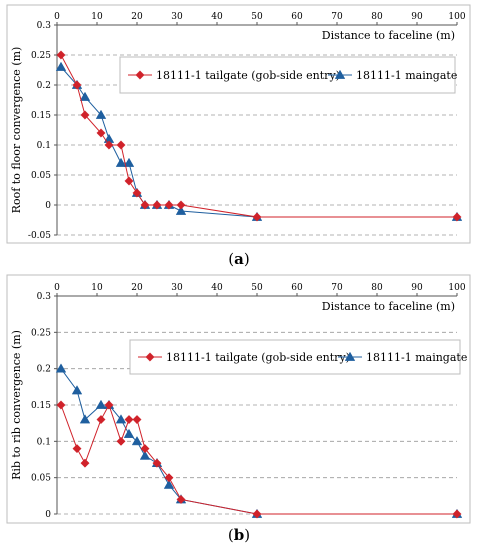  Describe the element at coordinates (41, 406) in the screenshot. I see `y-tick-label: 0.15` at that location.